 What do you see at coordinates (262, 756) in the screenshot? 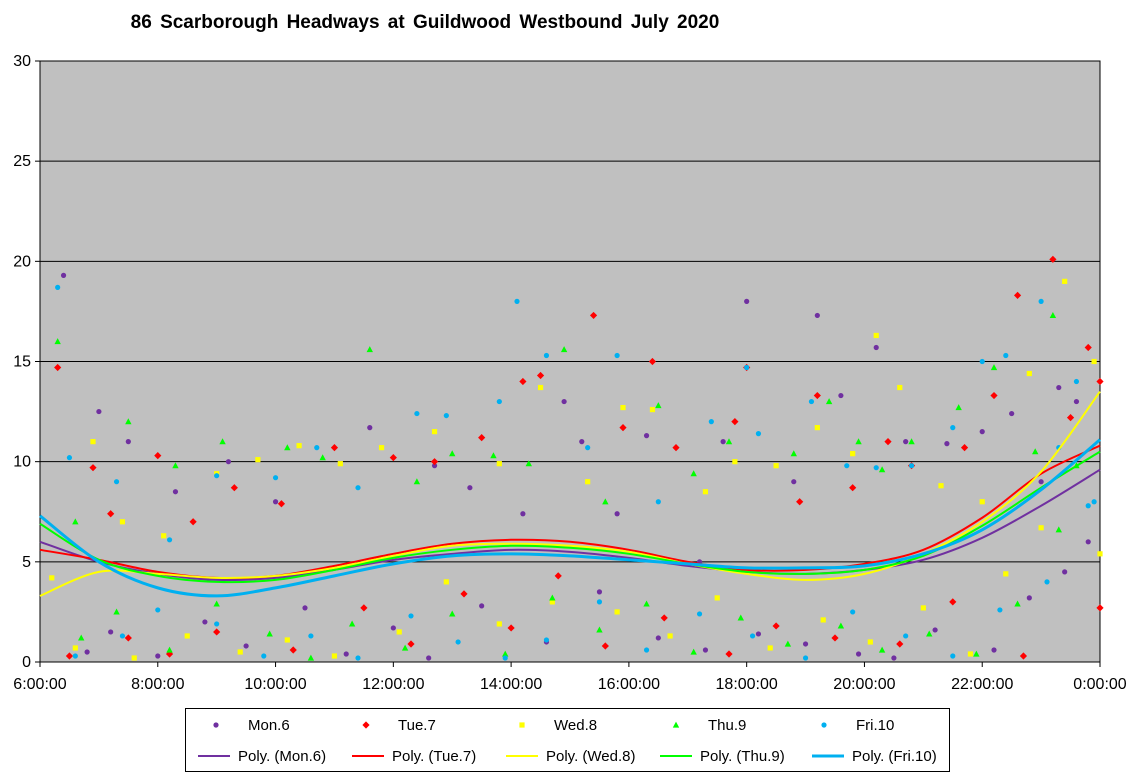
I see `legend-item: Poly. (Mon.6)` at bounding box center [262, 756].